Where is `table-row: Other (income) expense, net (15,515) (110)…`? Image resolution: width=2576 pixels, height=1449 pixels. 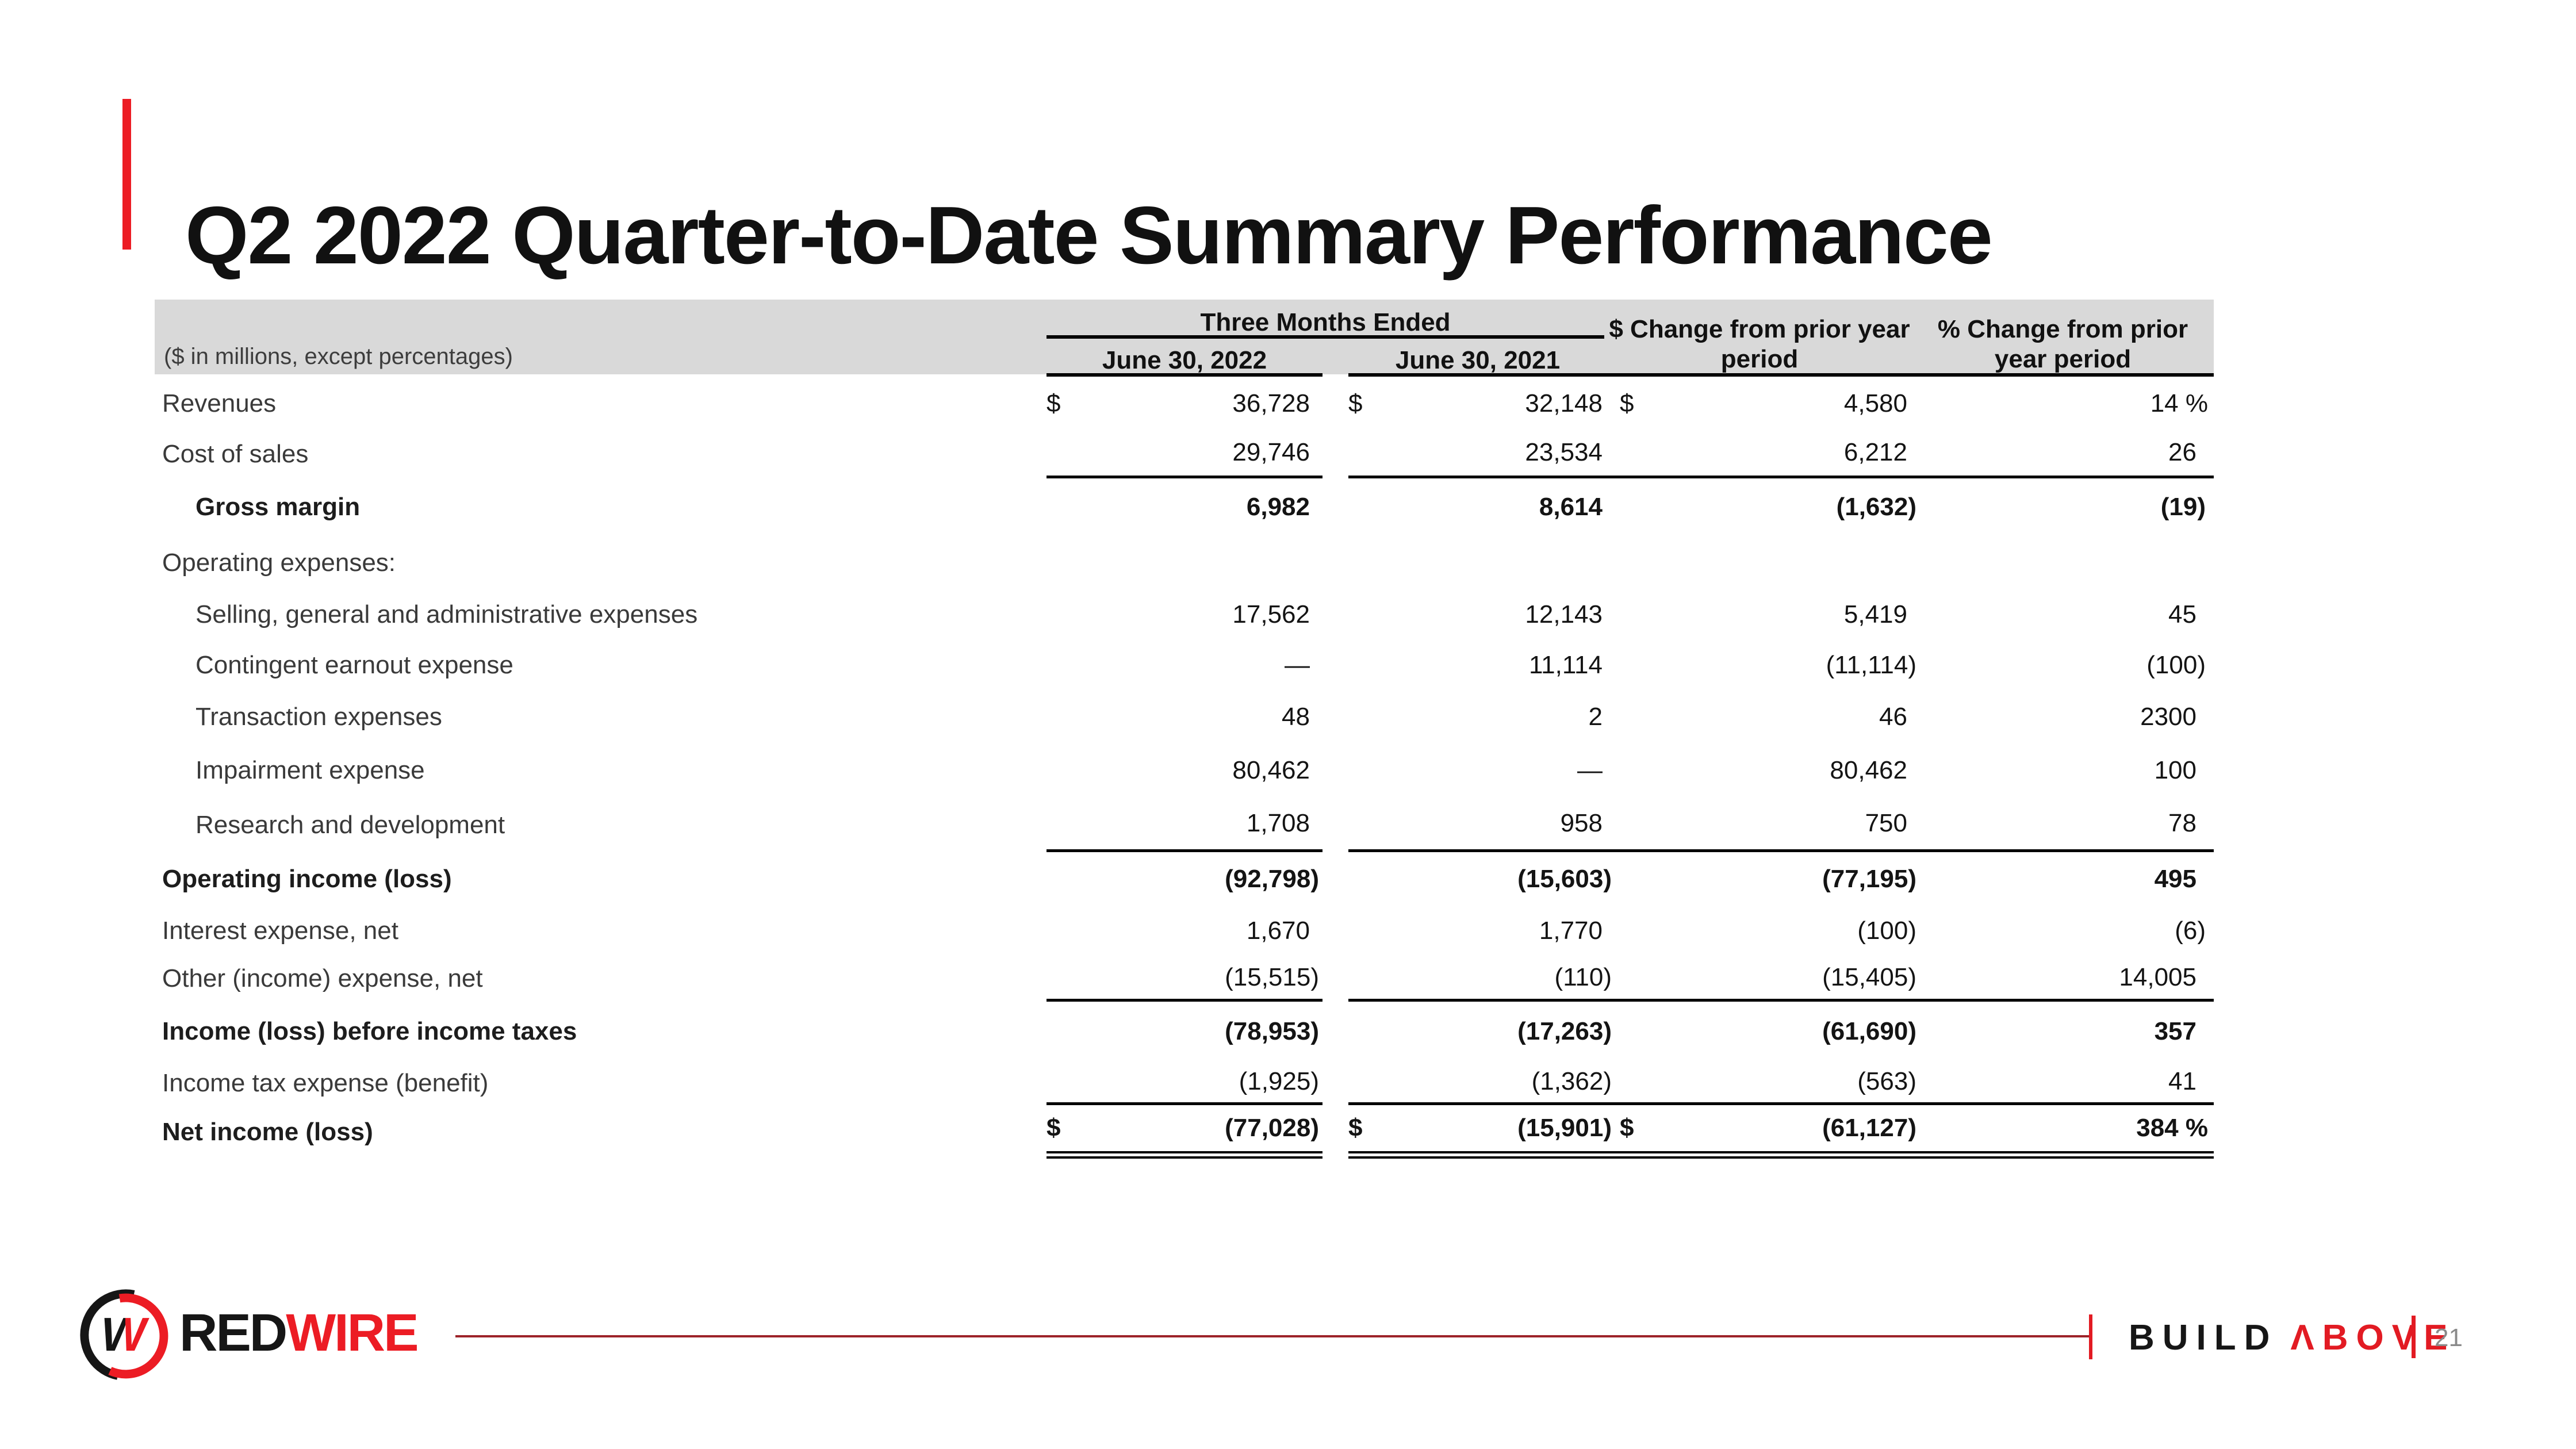 table-row: Other (income) expense, net (15,515) (110)… is located at coordinates (1184, 979).